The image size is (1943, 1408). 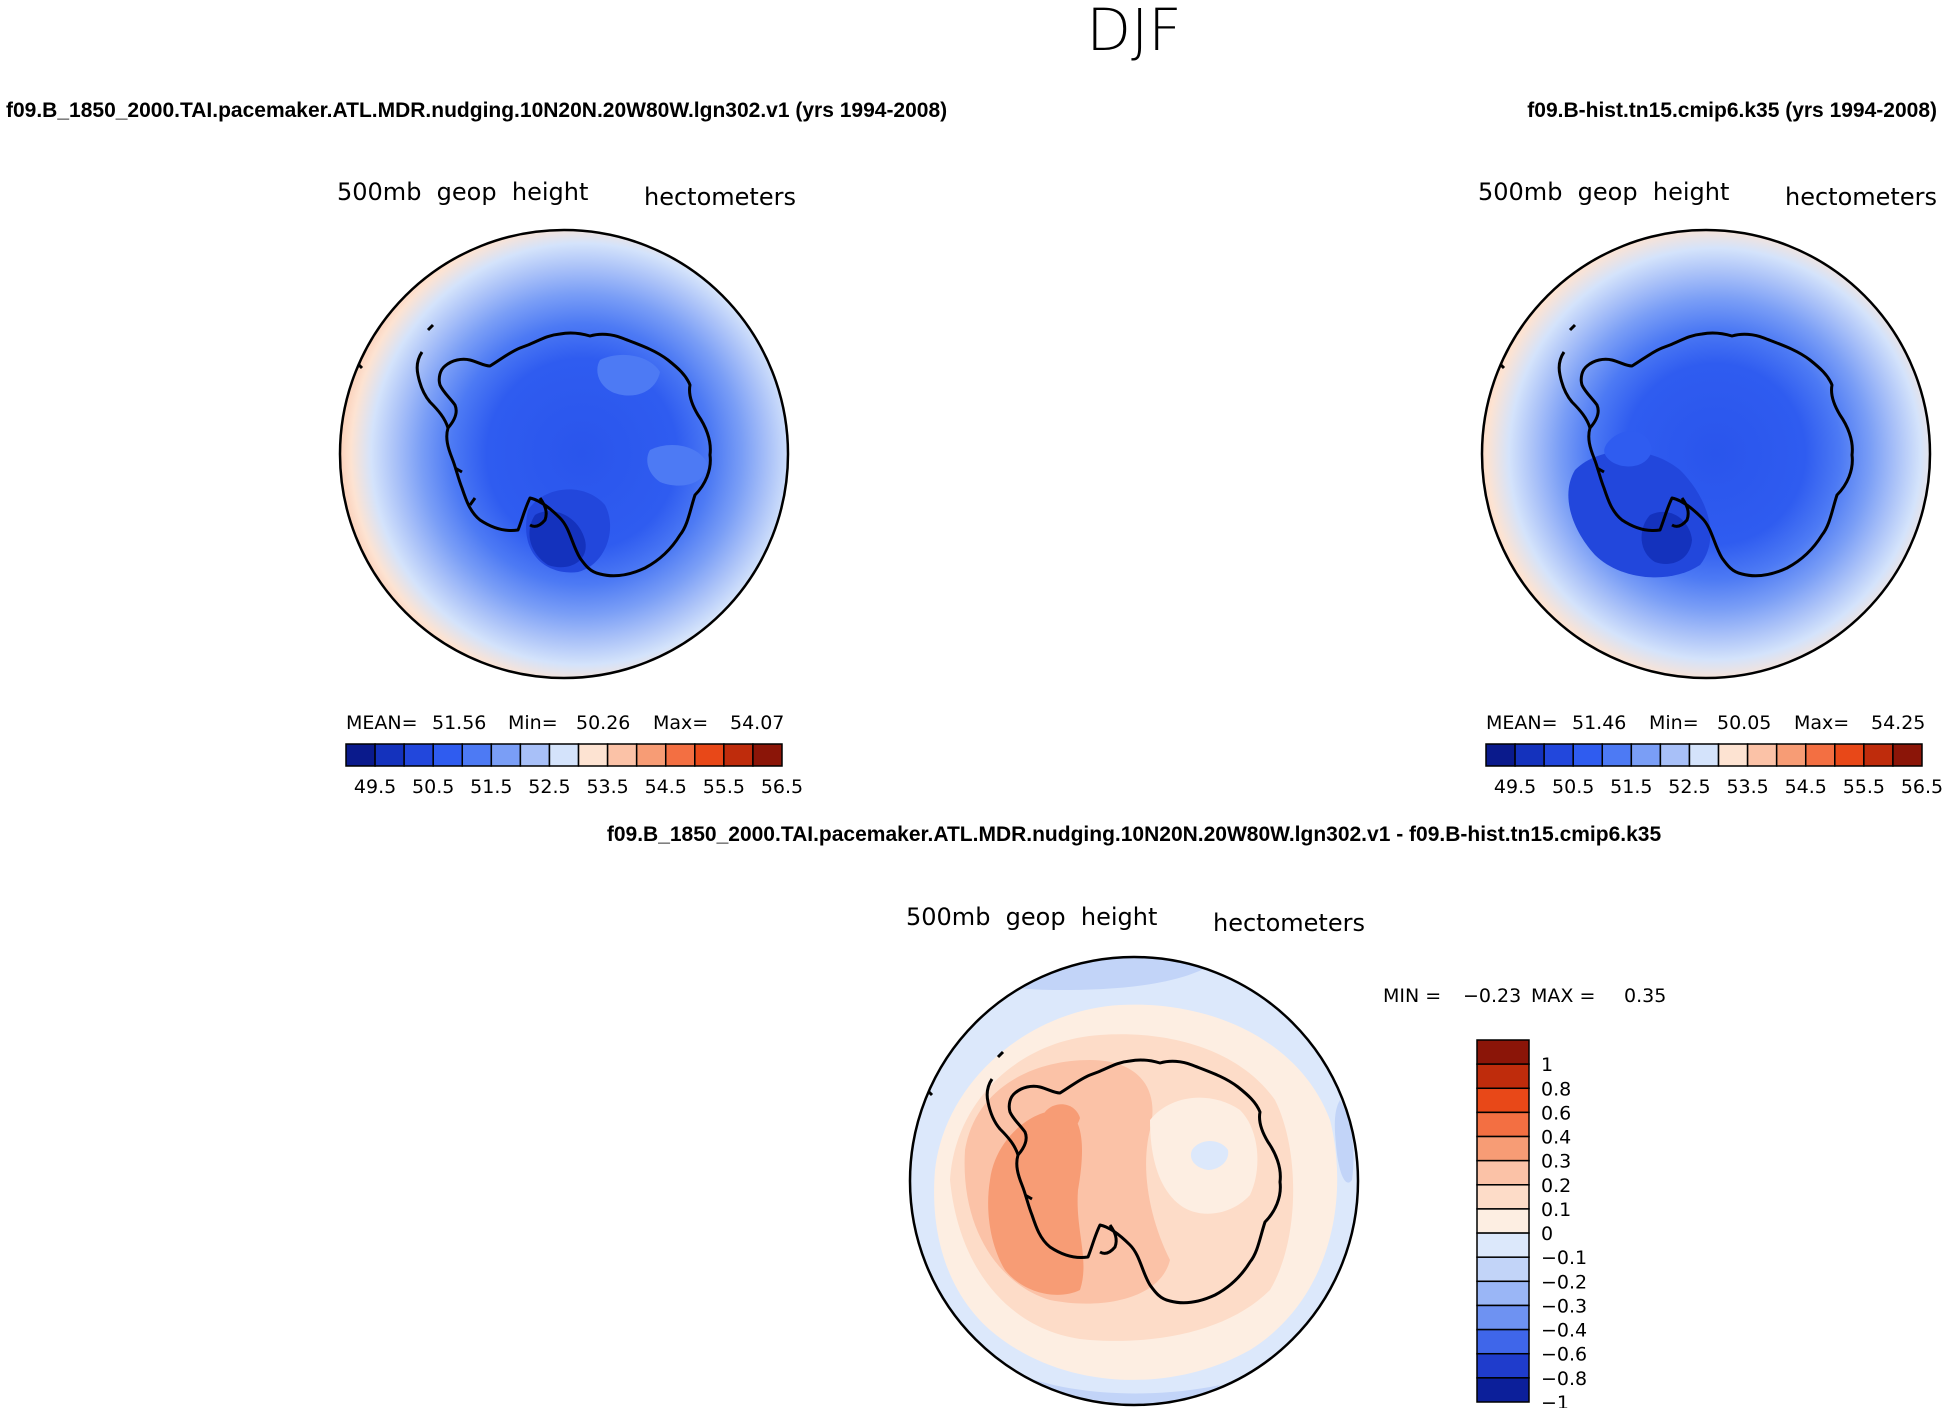 I want to click on panel-2-map, so click(x=1706, y=454).